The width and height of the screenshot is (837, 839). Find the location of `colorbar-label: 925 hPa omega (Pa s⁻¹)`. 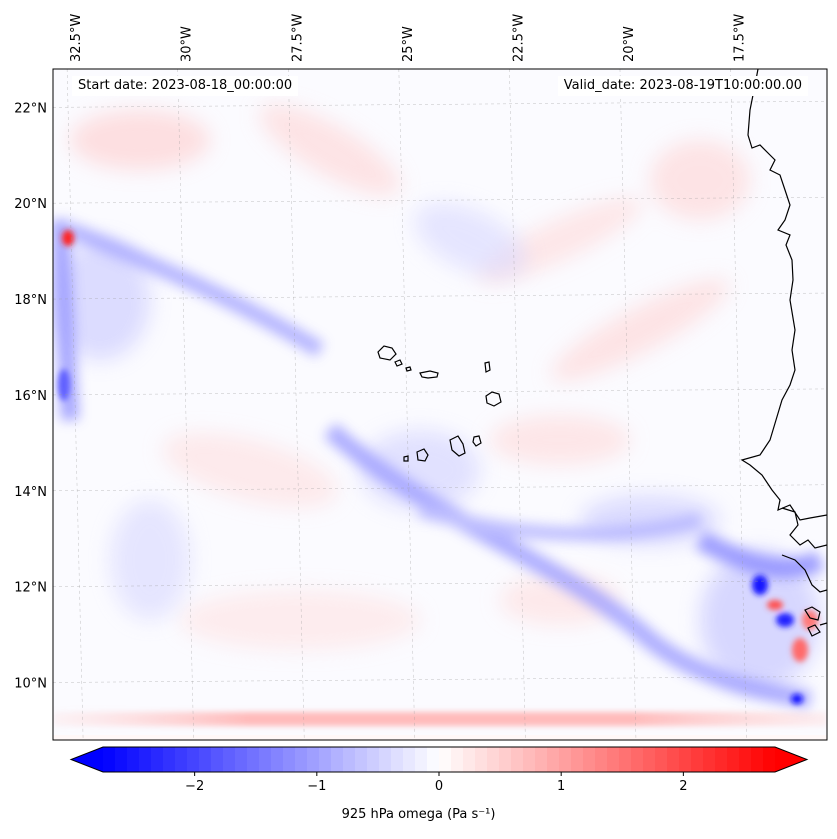

colorbar-label: 925 hPa omega (Pa s⁻¹) is located at coordinates (418, 814).